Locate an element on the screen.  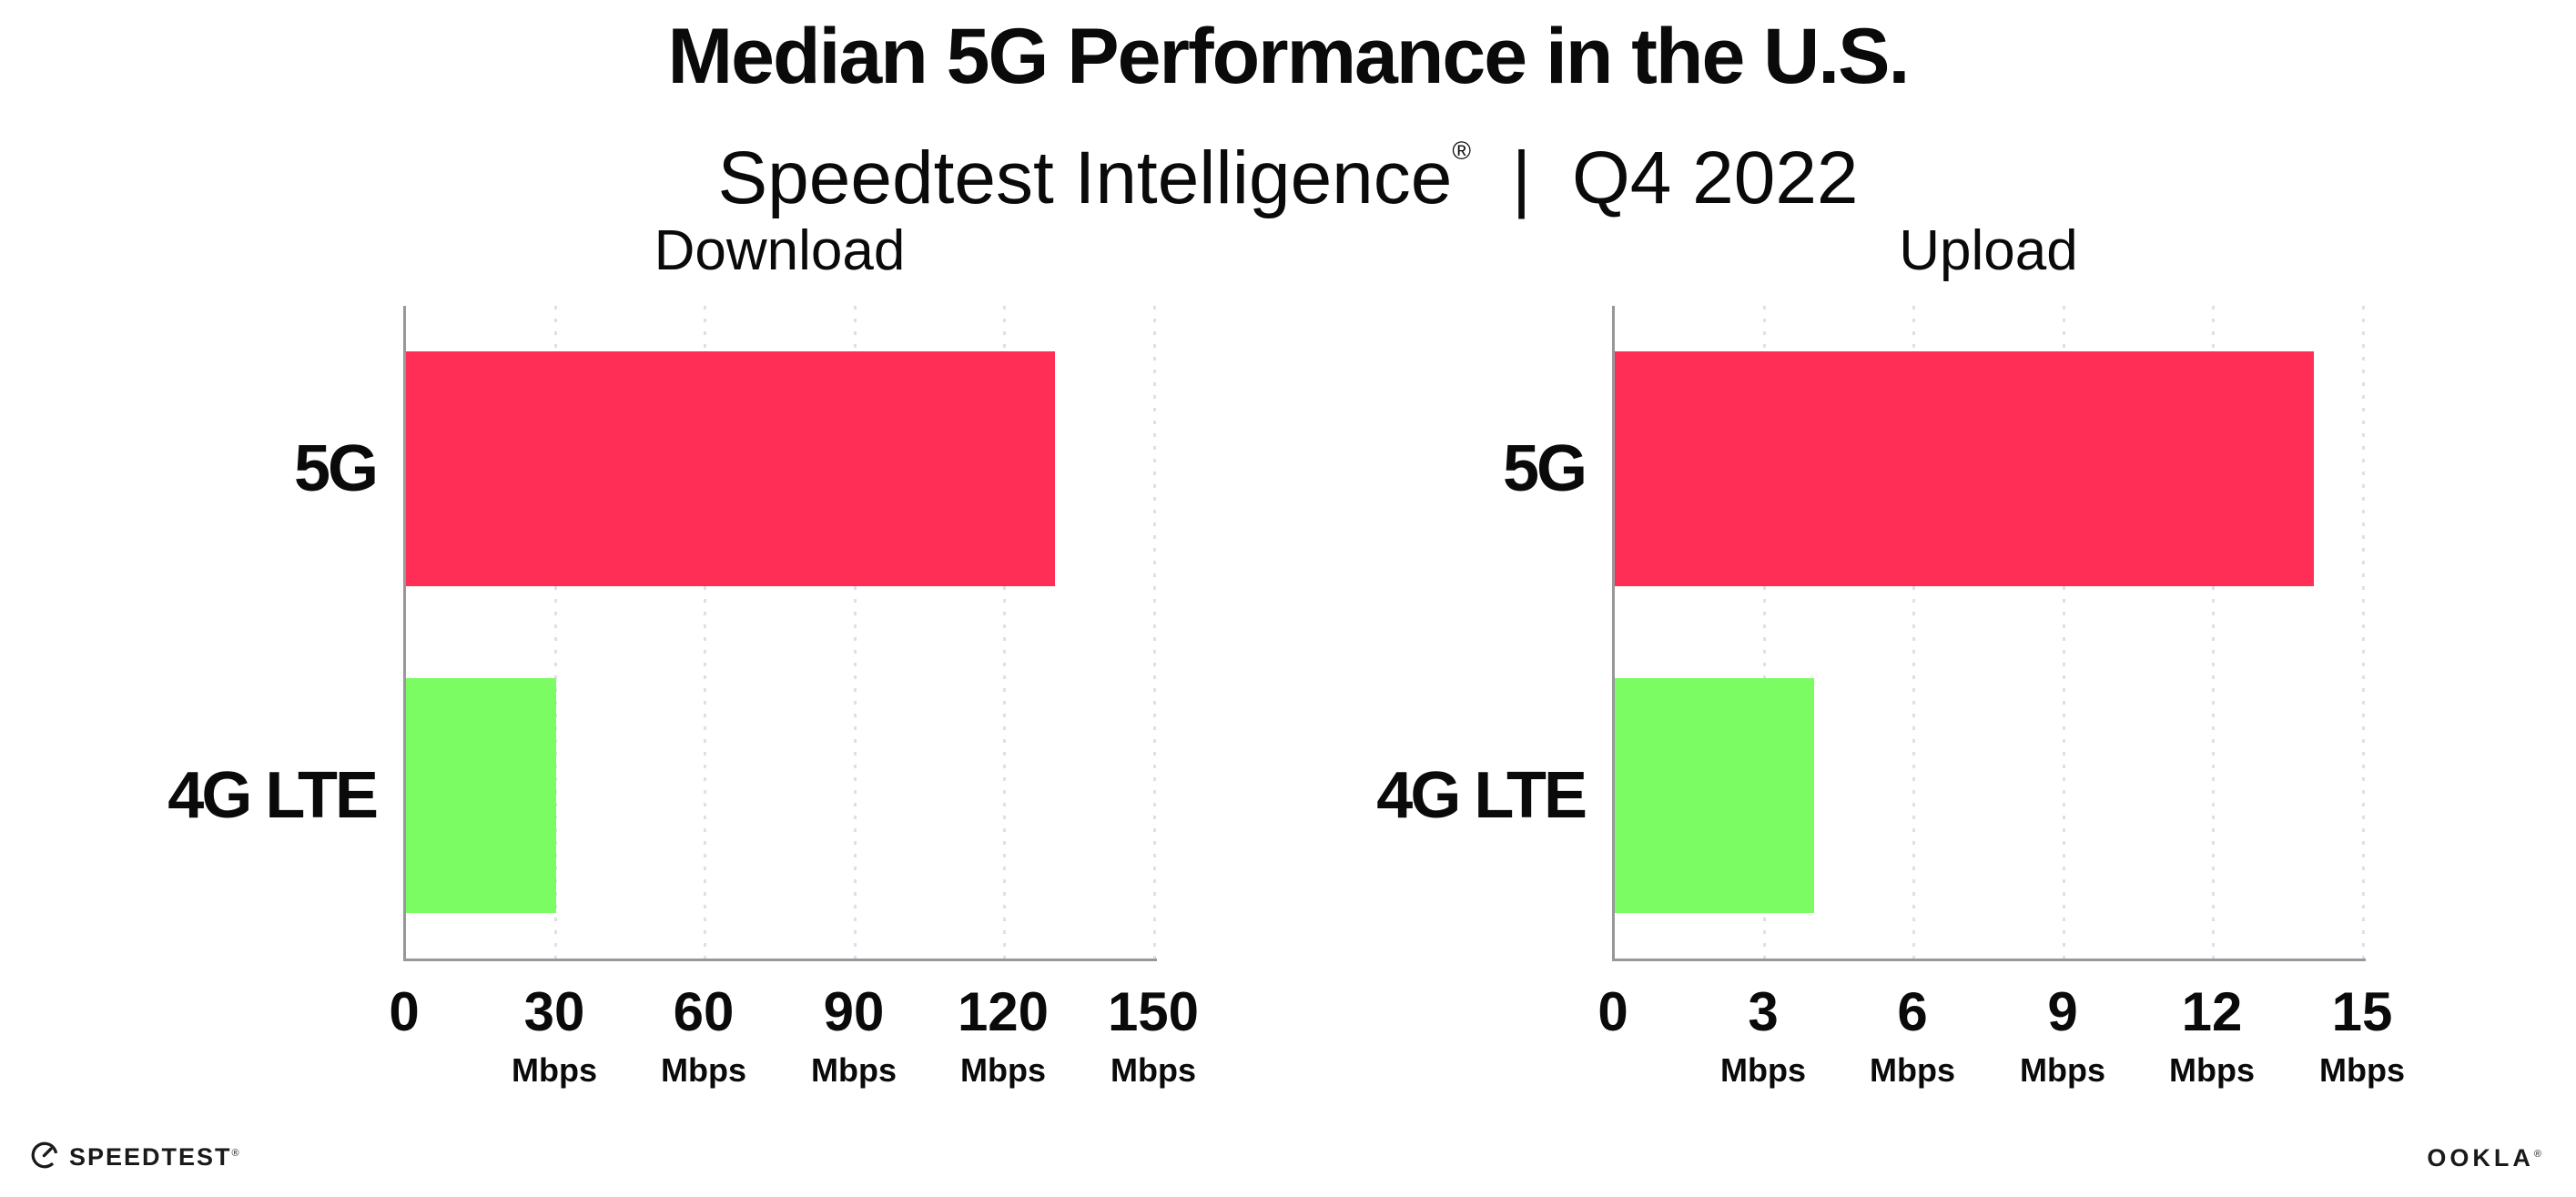
x-tick: 12 Mbps is located at coordinates (2212, 1036).